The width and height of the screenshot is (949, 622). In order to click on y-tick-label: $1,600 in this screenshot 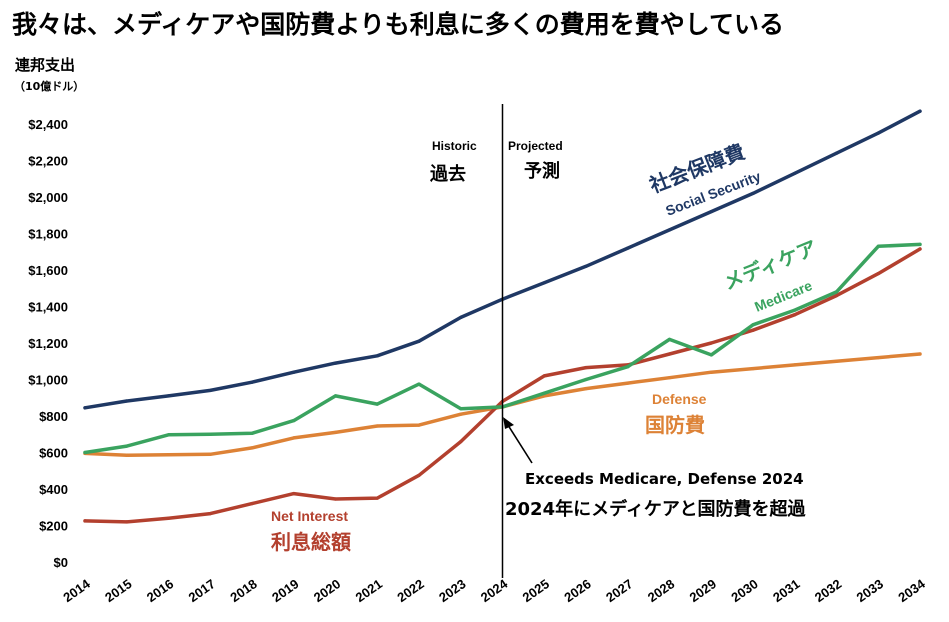, I will do `click(48, 270)`.